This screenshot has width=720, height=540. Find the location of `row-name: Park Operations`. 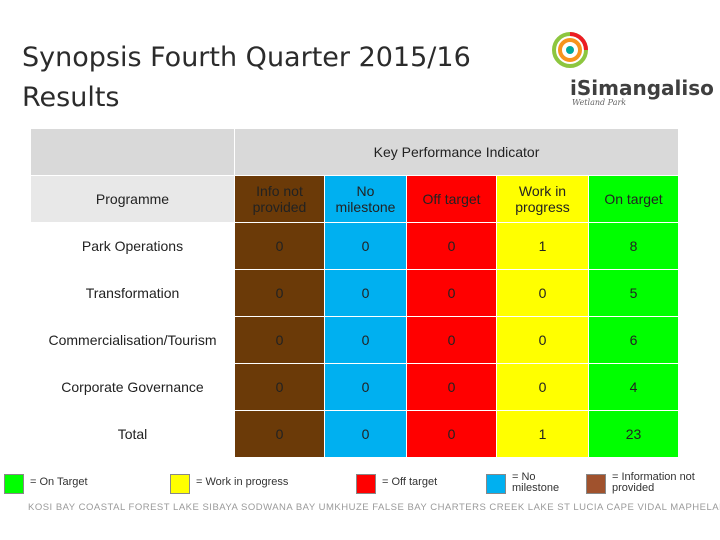

row-name: Park Operations is located at coordinates (132, 246).